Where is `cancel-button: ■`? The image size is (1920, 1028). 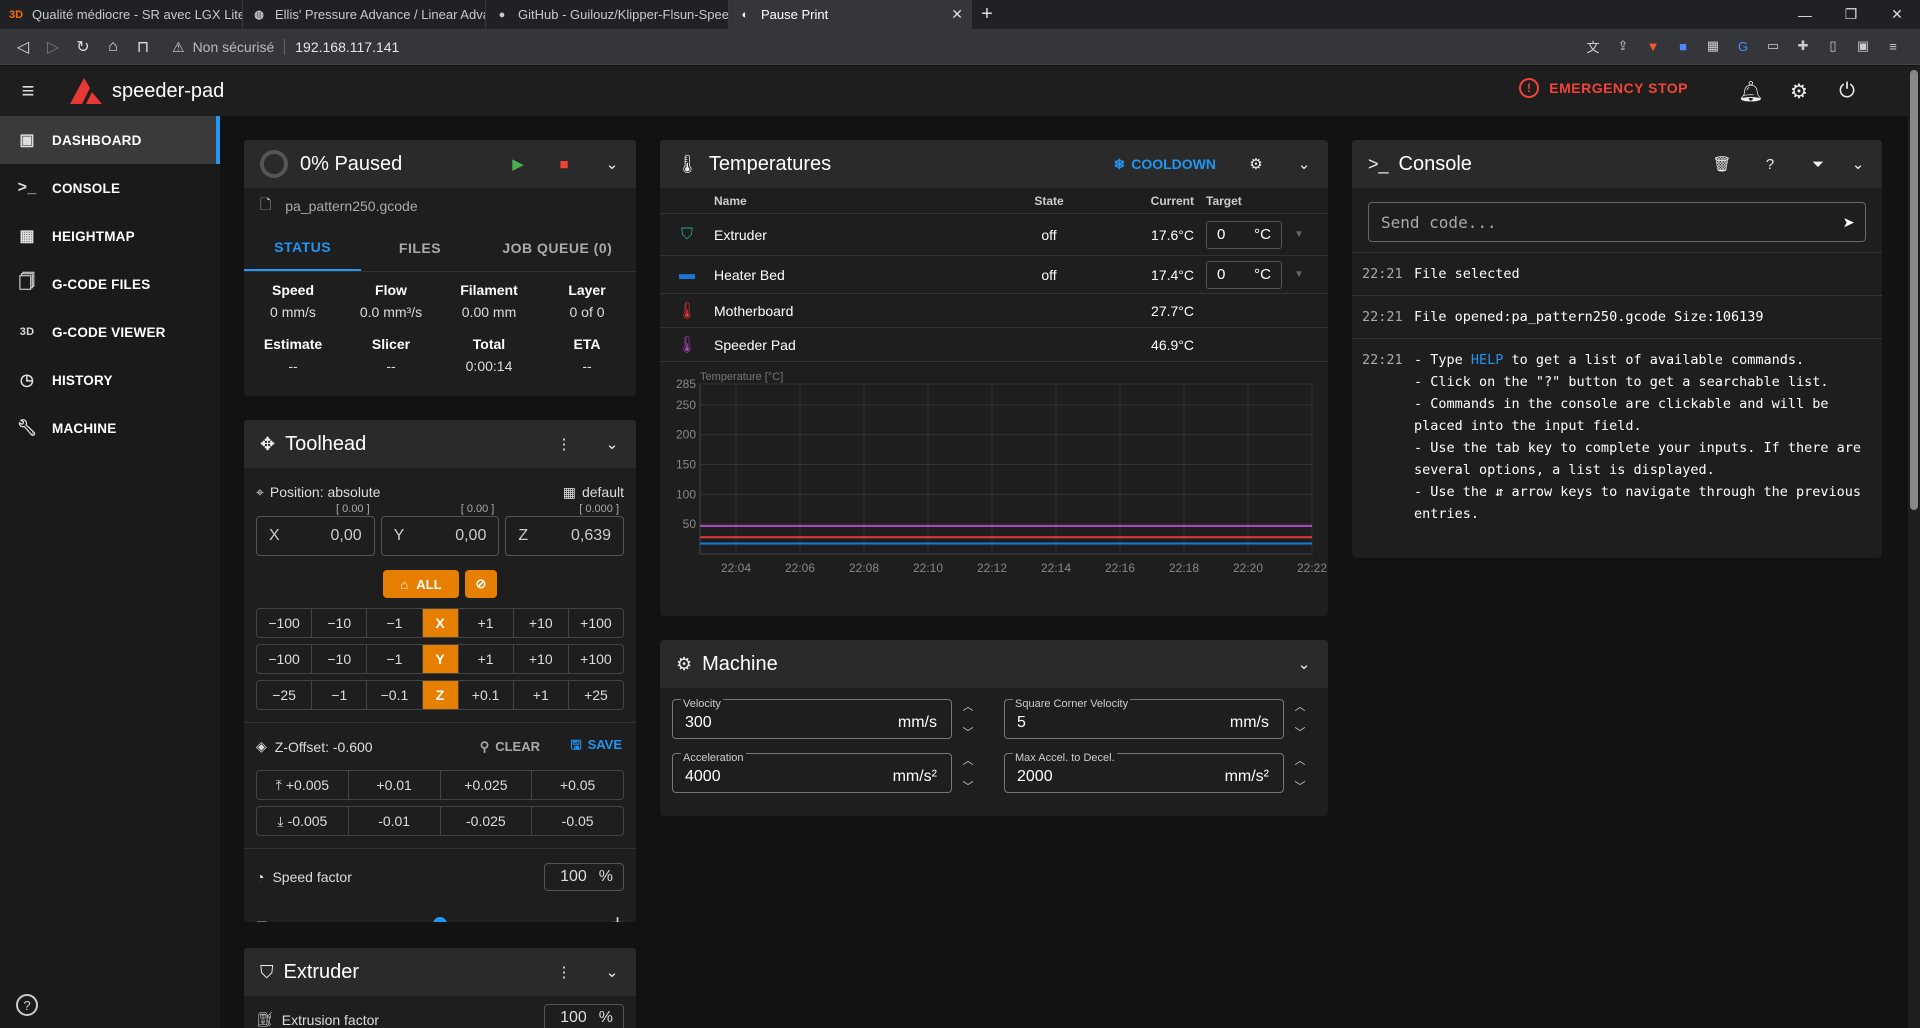 cancel-button: ■ is located at coordinates (564, 164).